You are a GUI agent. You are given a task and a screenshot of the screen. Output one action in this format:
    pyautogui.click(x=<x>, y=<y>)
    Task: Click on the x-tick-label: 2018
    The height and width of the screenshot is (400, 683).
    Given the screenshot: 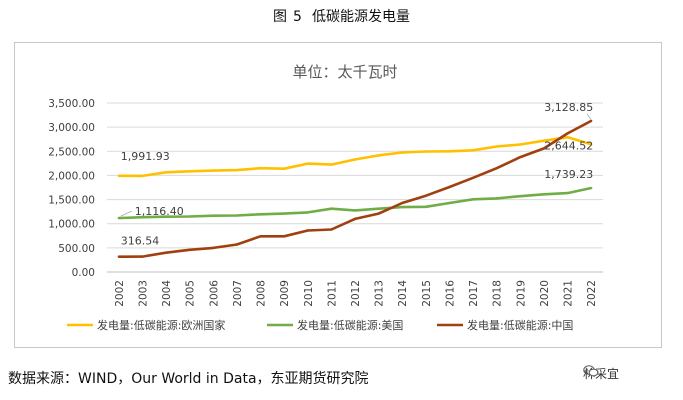 What is the action you would take?
    pyautogui.click(x=498, y=293)
    